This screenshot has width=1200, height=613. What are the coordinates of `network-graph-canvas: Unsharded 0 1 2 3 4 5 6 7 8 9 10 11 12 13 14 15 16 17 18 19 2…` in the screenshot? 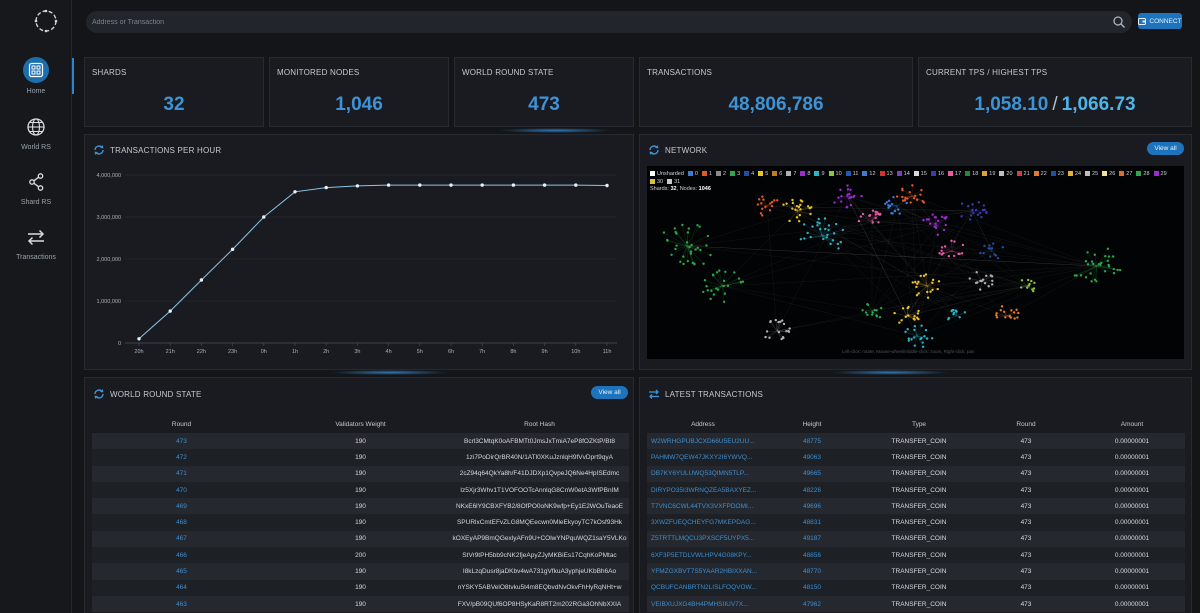 It's located at (915, 262).